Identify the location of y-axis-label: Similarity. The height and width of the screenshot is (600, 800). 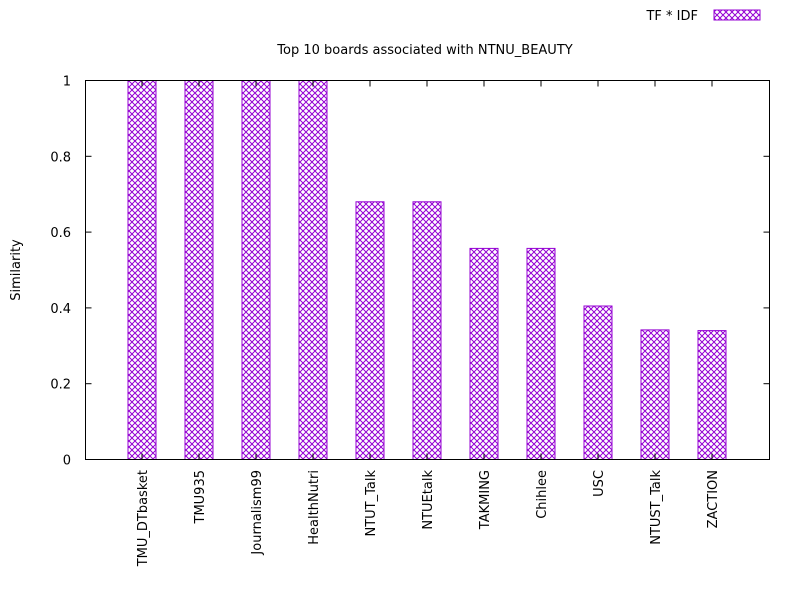
(16, 270).